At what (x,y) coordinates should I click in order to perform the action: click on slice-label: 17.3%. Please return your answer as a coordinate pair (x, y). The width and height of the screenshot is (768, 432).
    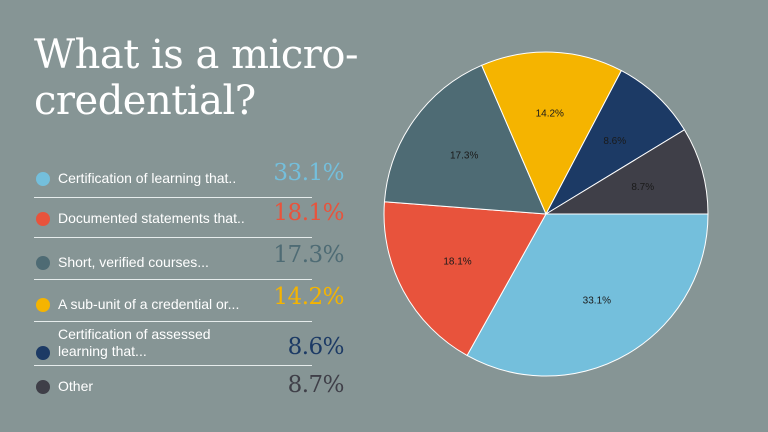
    Looking at the image, I should click on (464, 156).